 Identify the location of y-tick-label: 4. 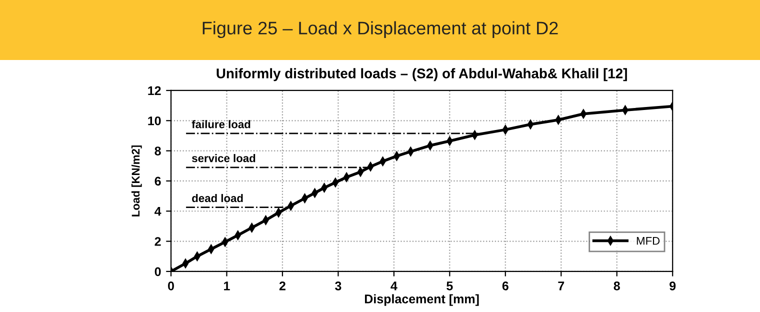
(158, 211).